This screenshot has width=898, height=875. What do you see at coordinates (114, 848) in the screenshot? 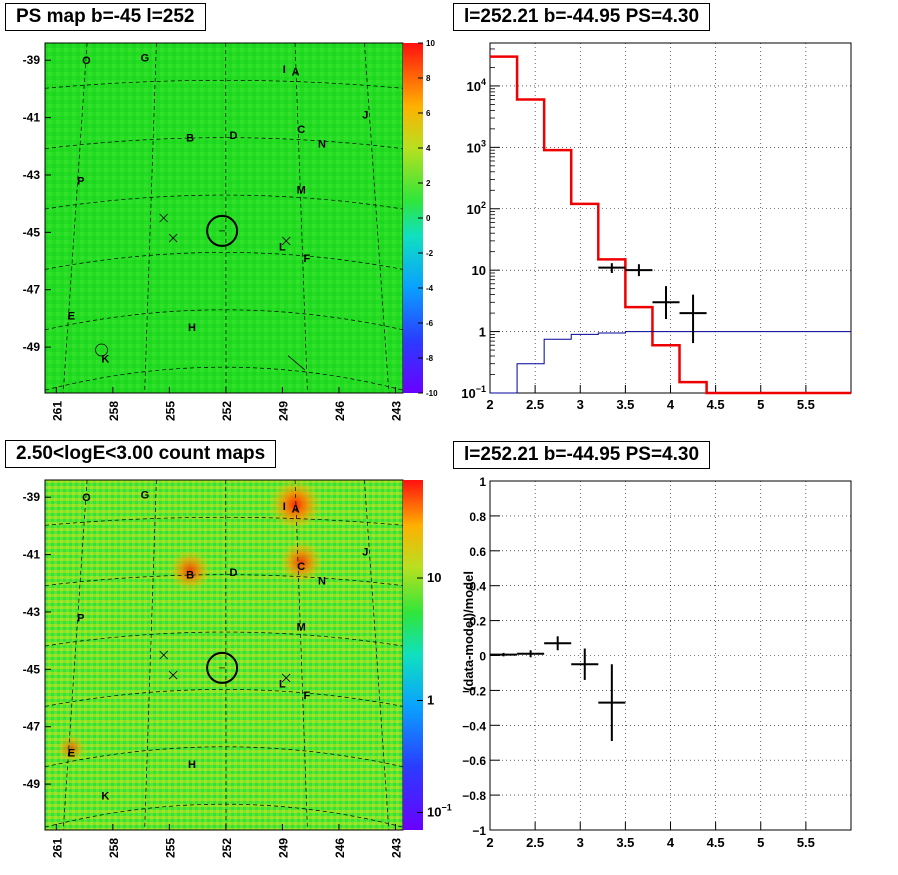
I see `x-tick-label: 258` at bounding box center [114, 848].